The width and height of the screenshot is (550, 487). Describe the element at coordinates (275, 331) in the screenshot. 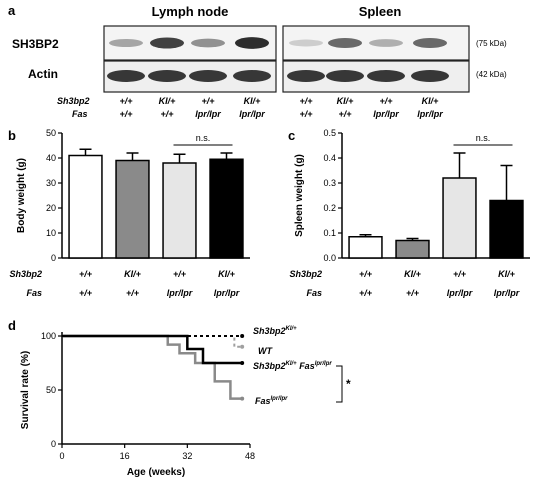

I see `series-label: Sh3bp2KI/+` at that location.